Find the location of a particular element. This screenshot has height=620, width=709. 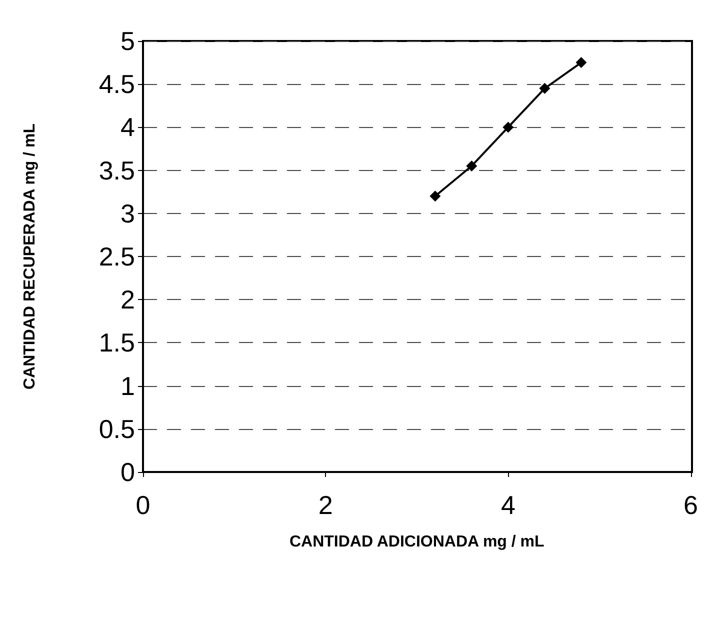

y-tick-label: 4.5 is located at coordinates (116, 84).